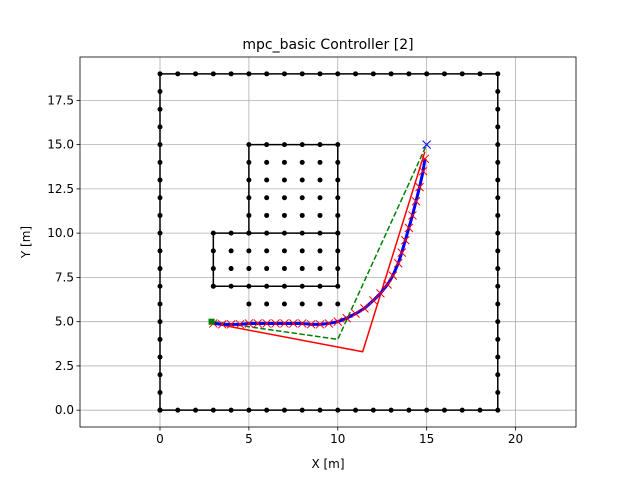  Describe the element at coordinates (327, 45) in the screenshot. I see `chart-title: mpc_basic Controller [2]` at that location.